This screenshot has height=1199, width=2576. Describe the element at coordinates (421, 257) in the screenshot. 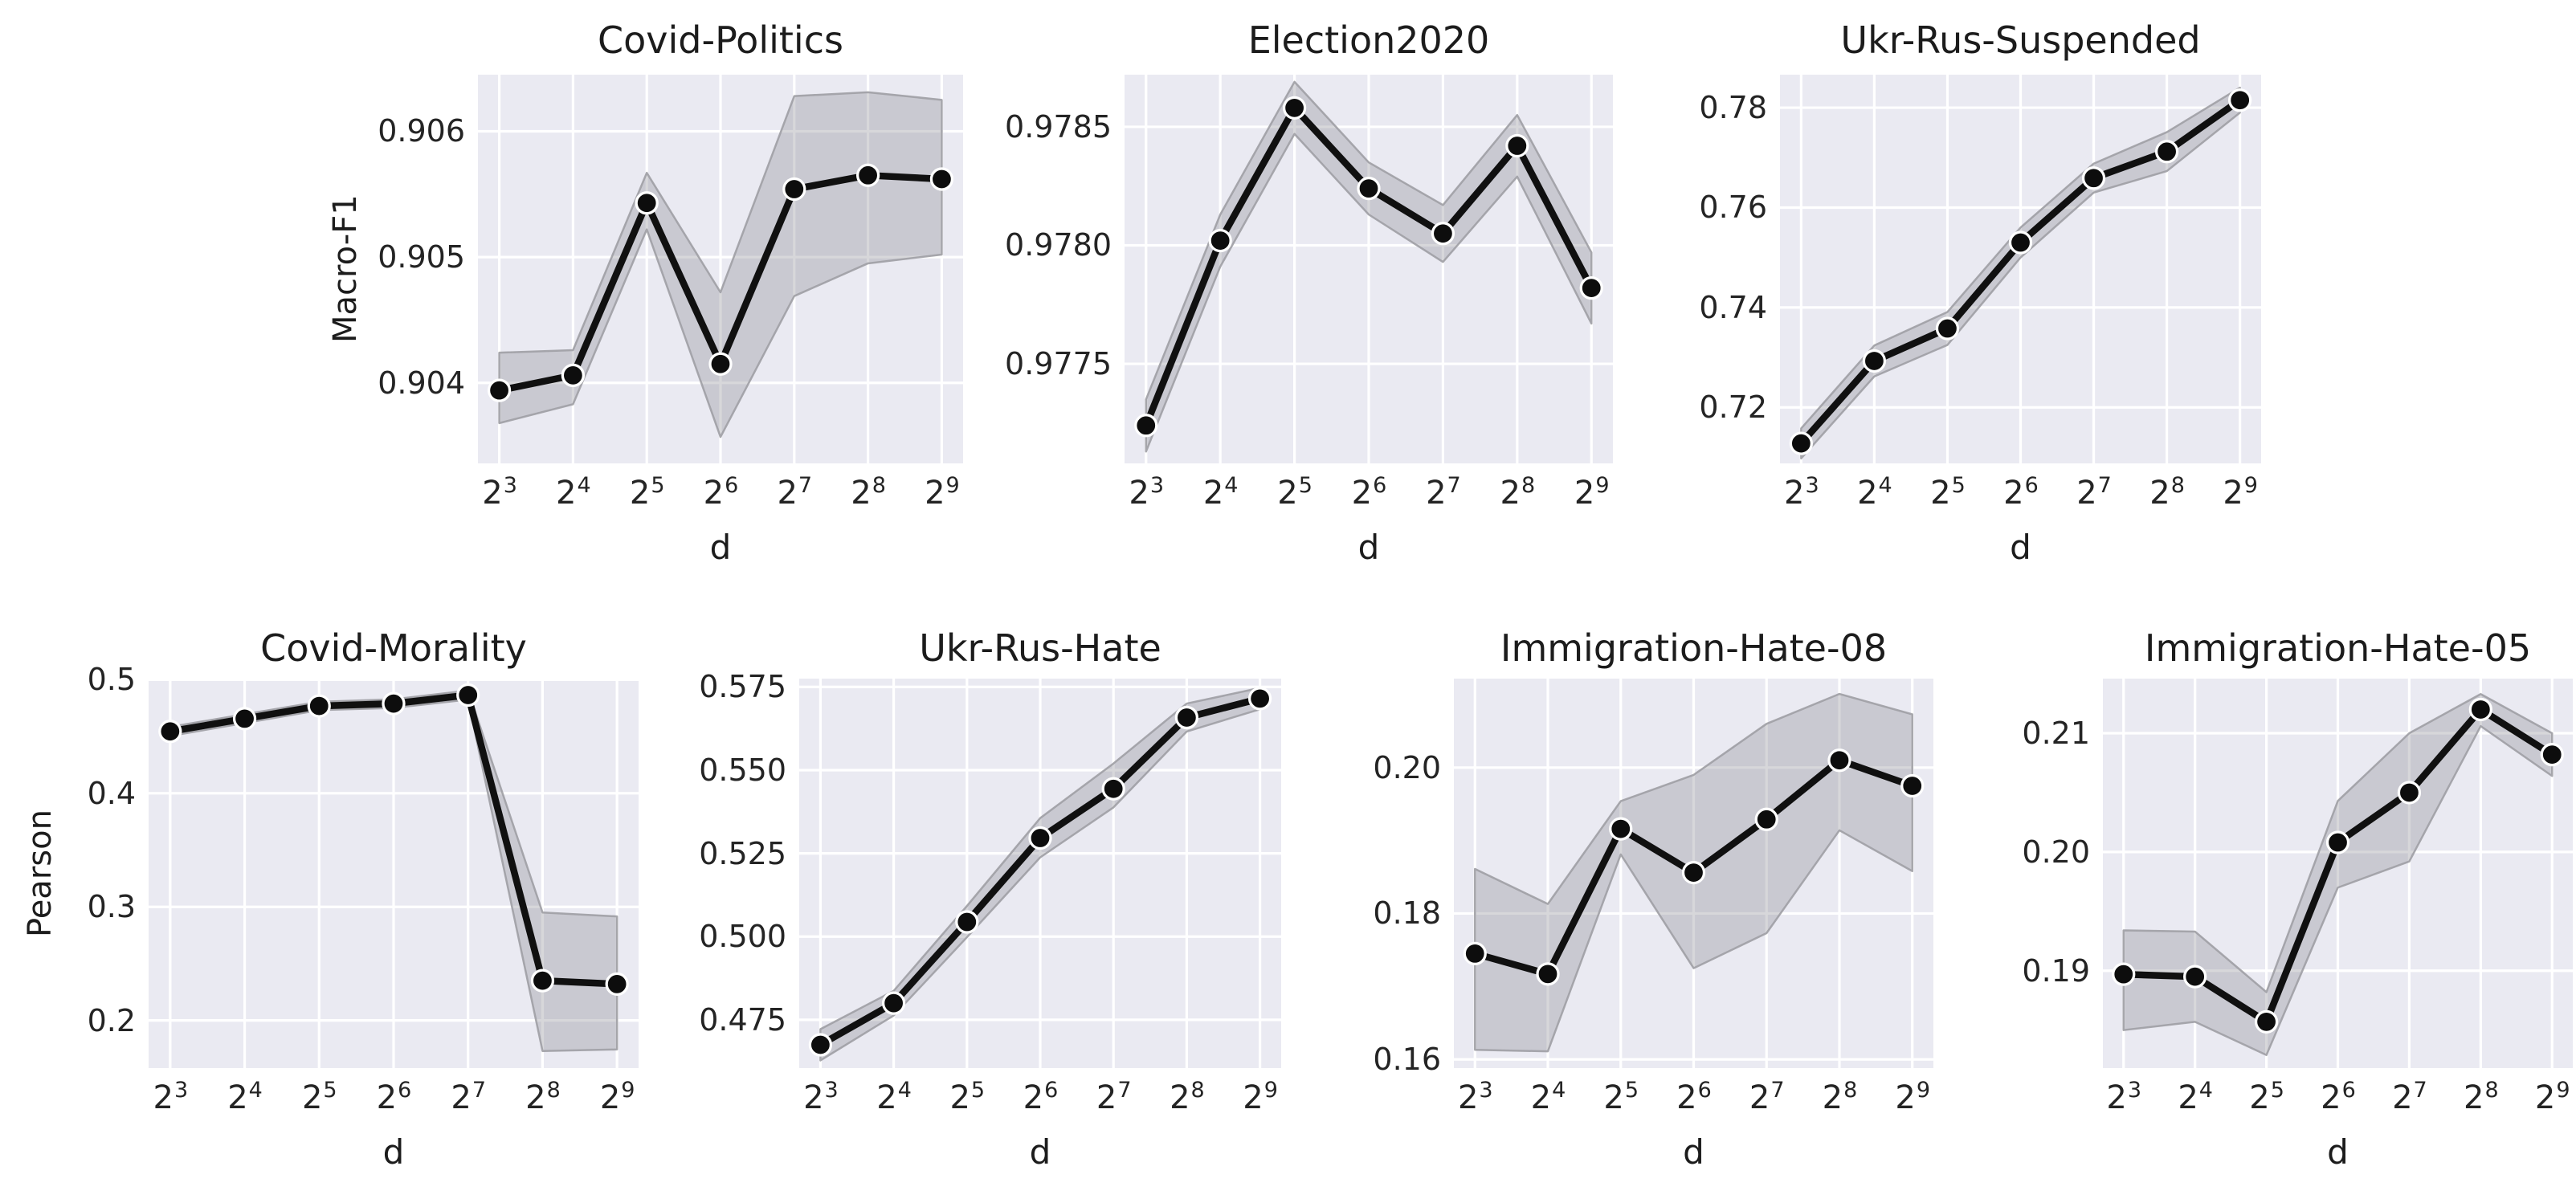

I see `y-tick-label: 0.905` at that location.